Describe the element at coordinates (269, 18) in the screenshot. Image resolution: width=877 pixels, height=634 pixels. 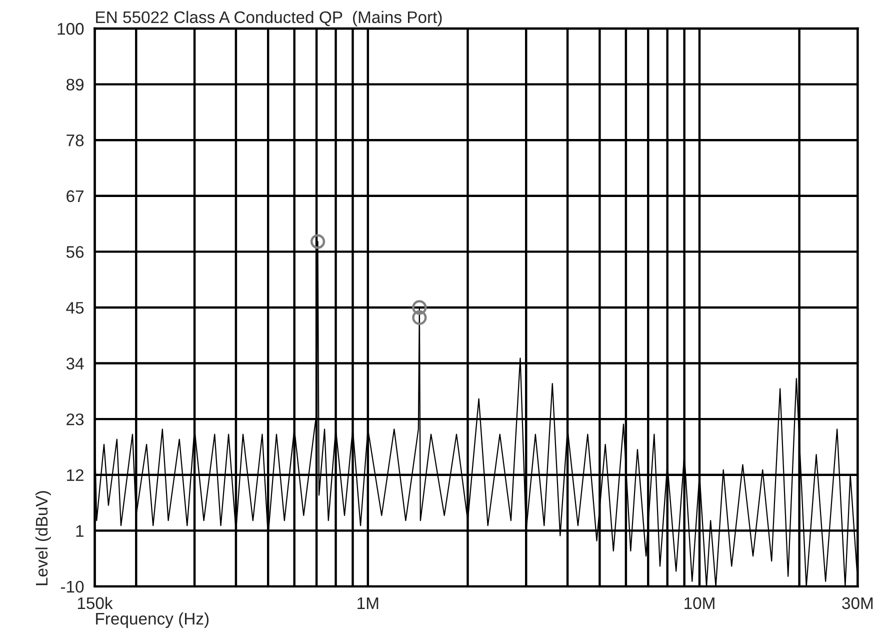
I see `chart-title: EN 55022 Class A Conducted QP (Mains Port)` at that location.